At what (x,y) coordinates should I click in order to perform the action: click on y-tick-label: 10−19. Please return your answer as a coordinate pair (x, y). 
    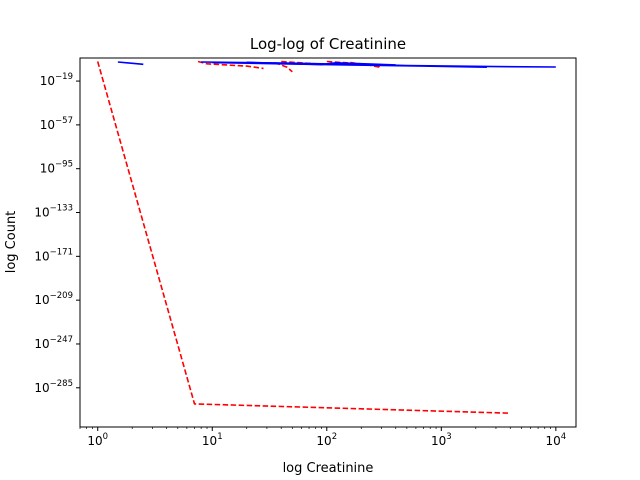
    Looking at the image, I should click on (56, 80).